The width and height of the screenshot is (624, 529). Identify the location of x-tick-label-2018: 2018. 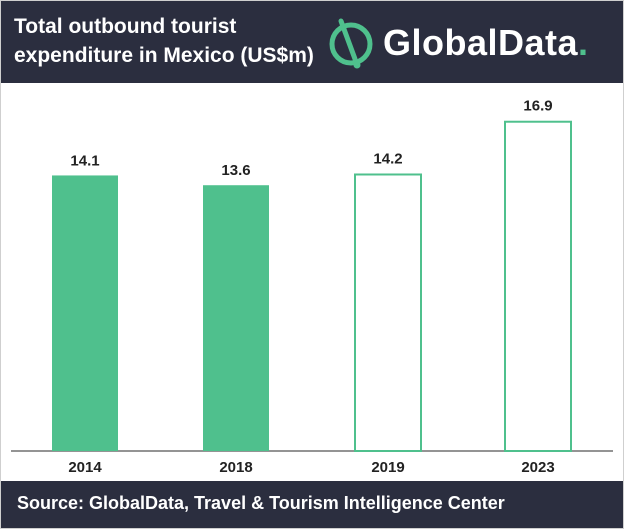
(235, 467).